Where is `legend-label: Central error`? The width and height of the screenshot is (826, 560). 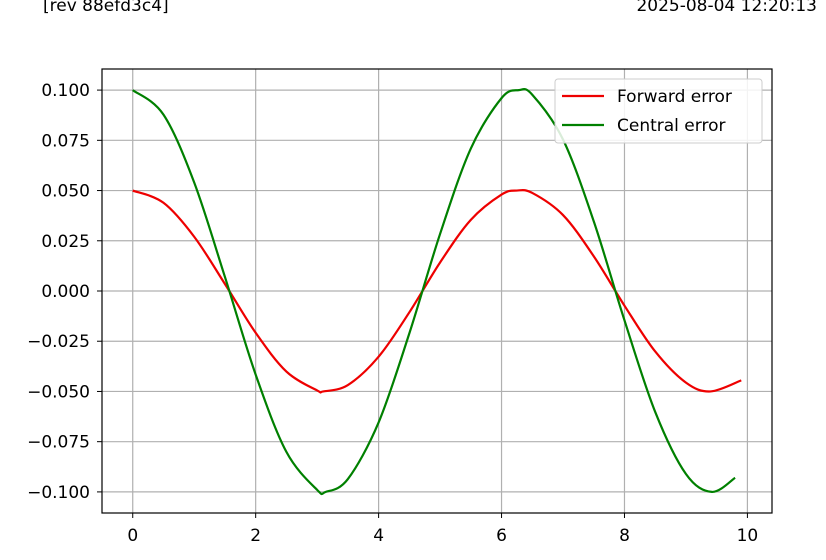 legend-label: Central error is located at coordinates (671, 126).